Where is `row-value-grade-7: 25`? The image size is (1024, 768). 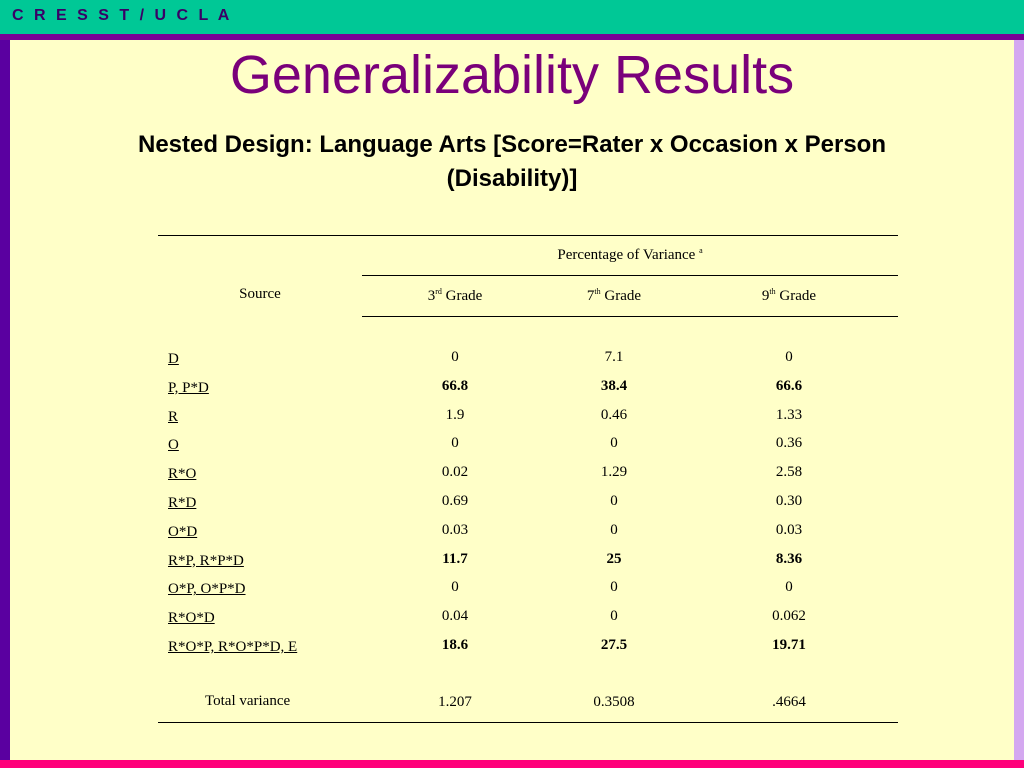 row-value-grade-7: 25 is located at coordinates (614, 558).